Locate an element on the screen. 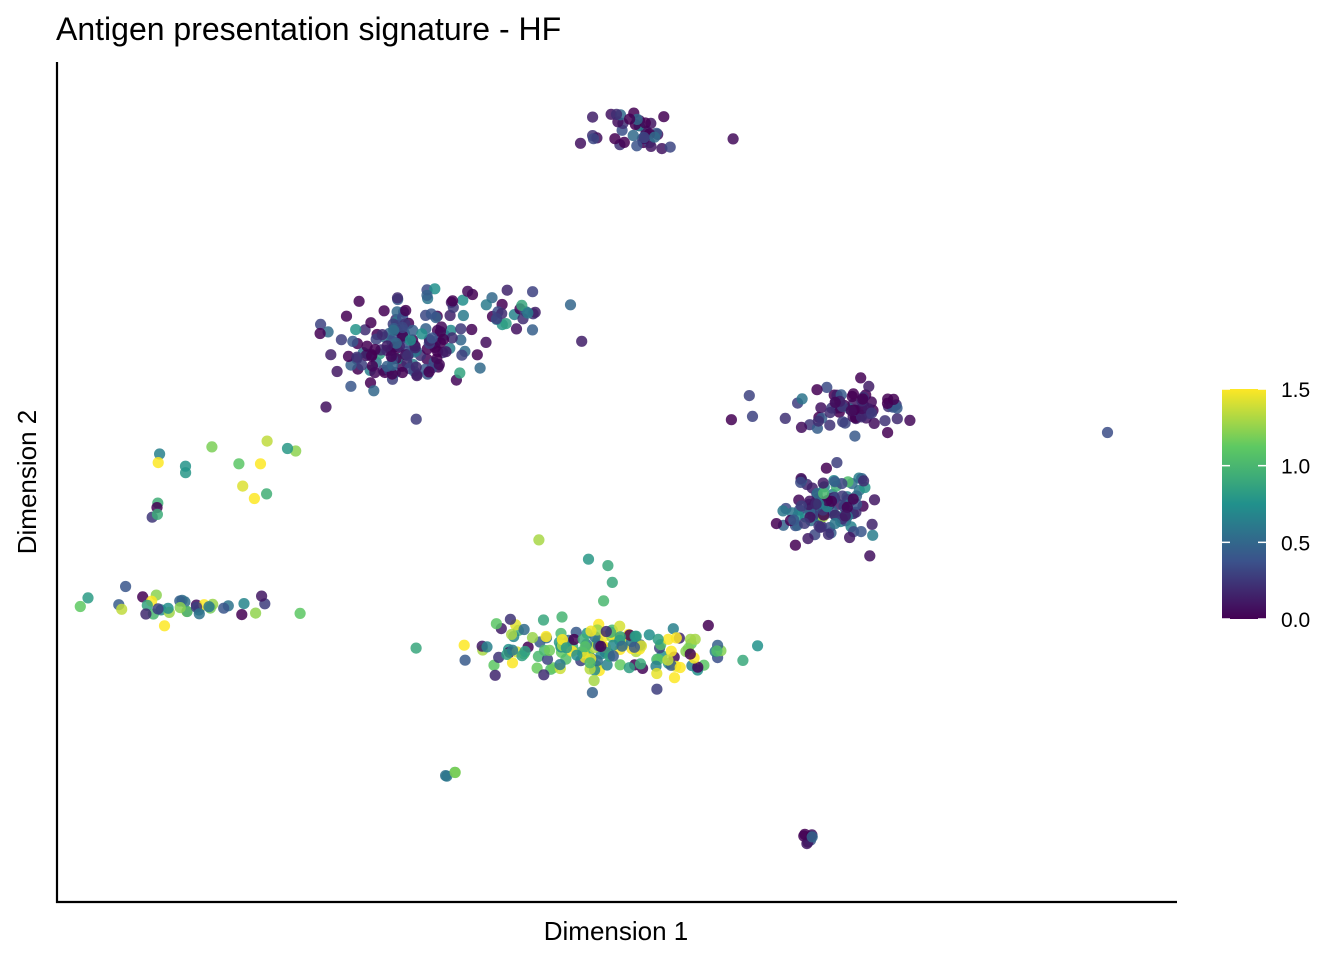 Image resolution: width=1344 pixels, height=960 pixels. colorbar: 0.0 0.5 1.0 1.5 is located at coordinates (1266, 505).